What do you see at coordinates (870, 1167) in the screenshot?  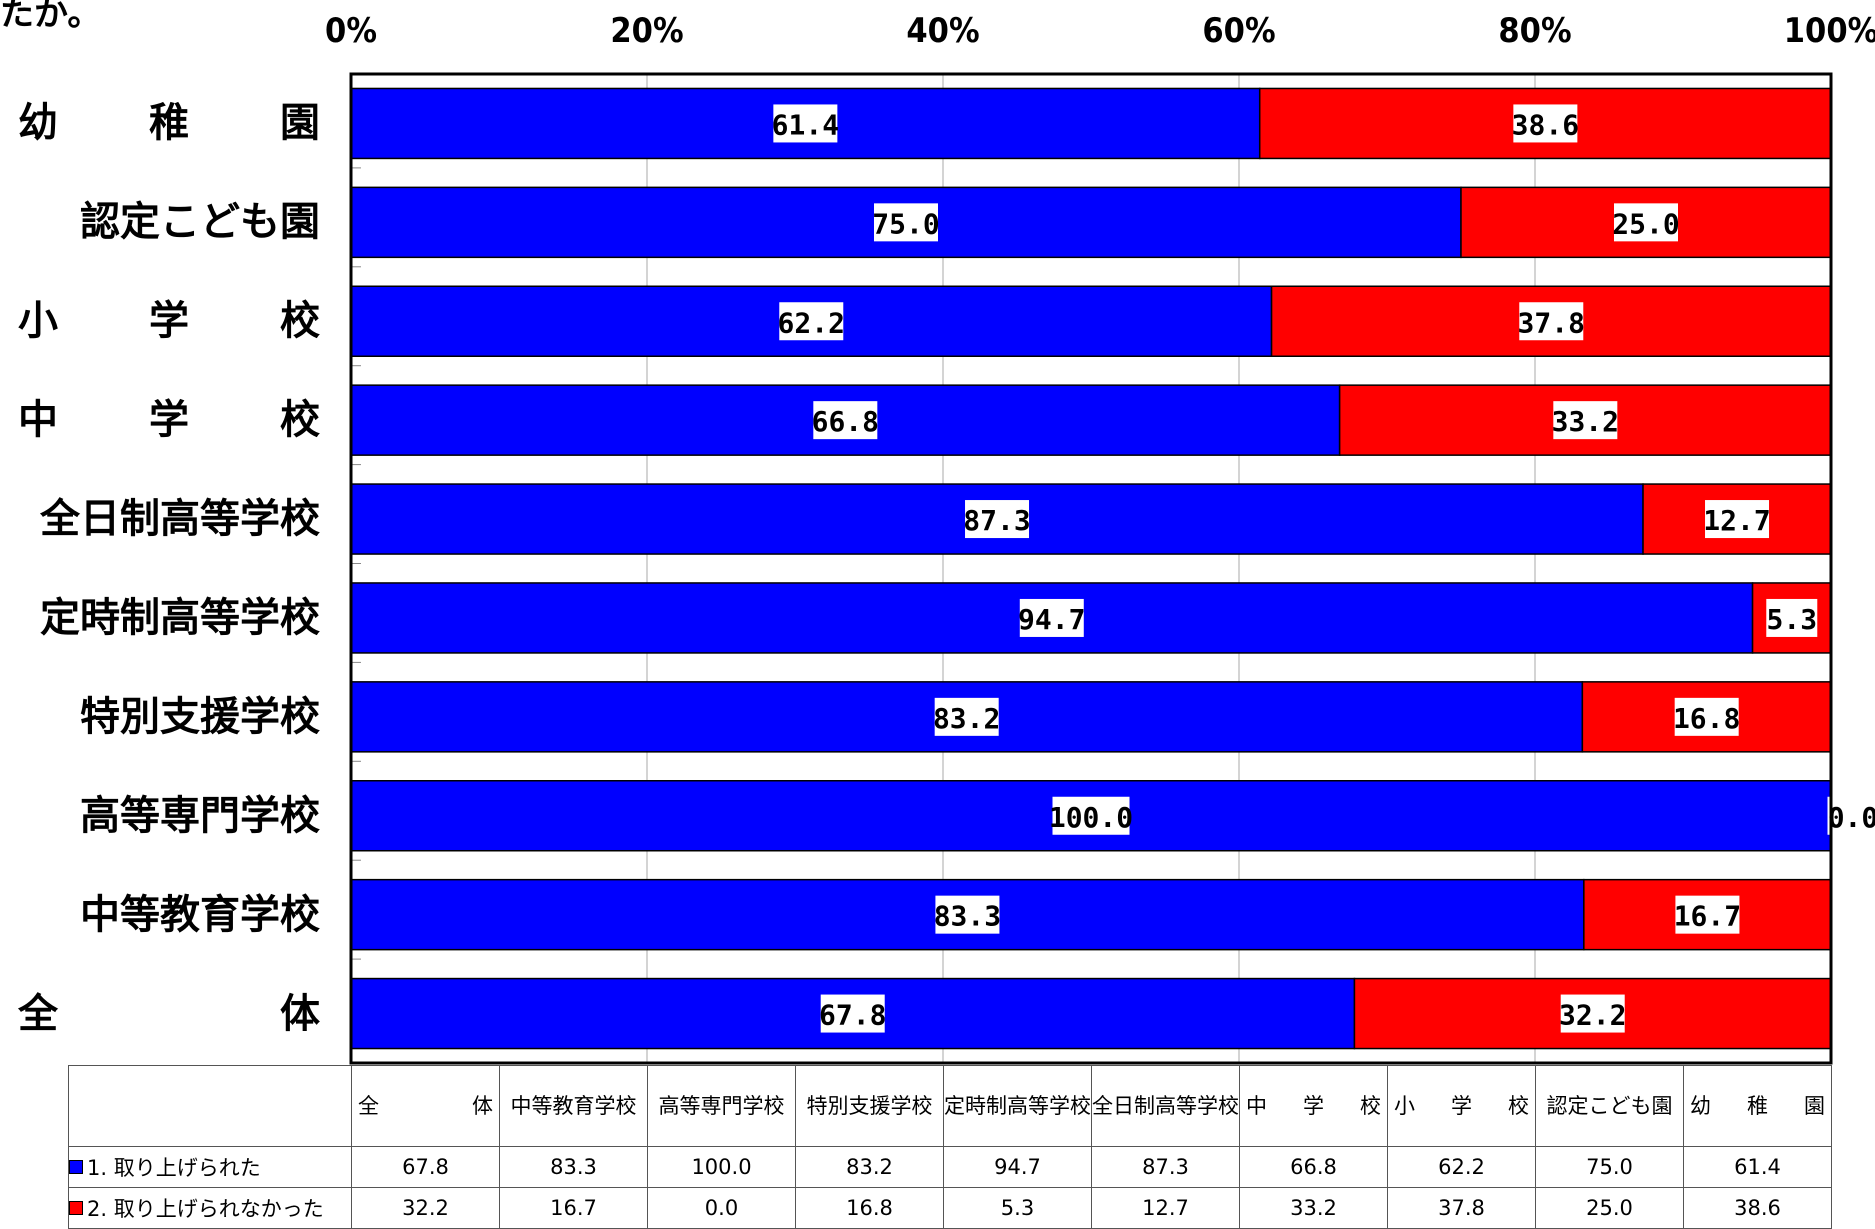 I see `table-cell: 83.2` at bounding box center [870, 1167].